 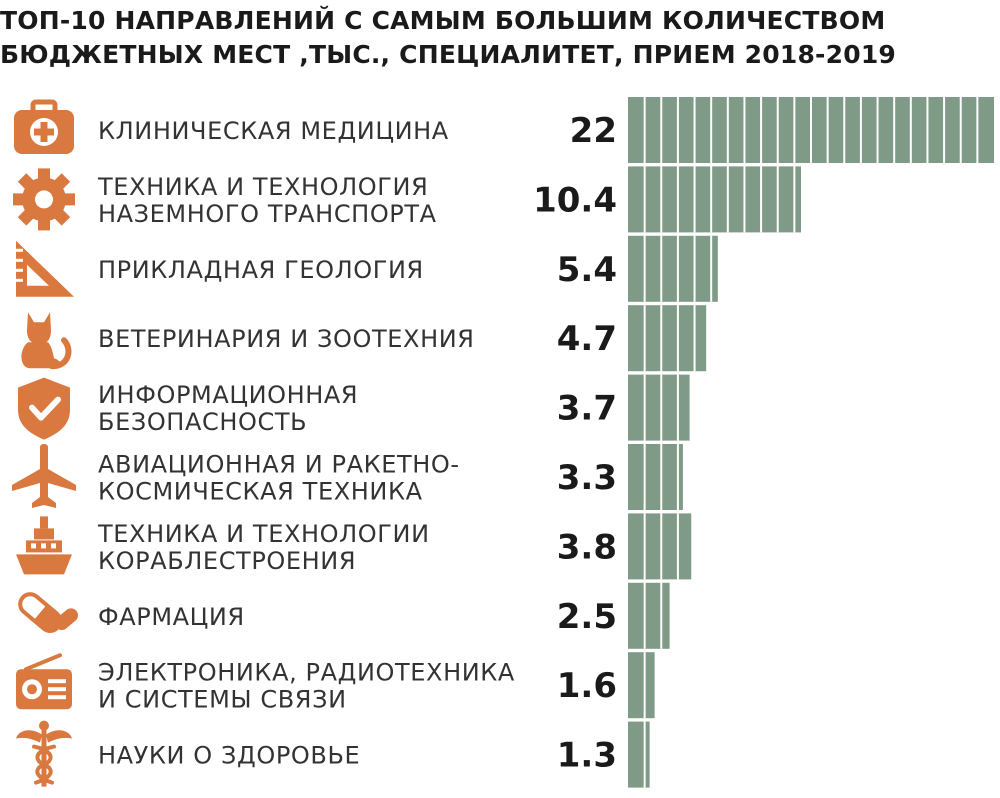 What do you see at coordinates (286, 339) in the screenshot?
I see `category-label-4: ВЕТЕРИНАРИЯ И ЗООТЕХНИЯ` at bounding box center [286, 339].